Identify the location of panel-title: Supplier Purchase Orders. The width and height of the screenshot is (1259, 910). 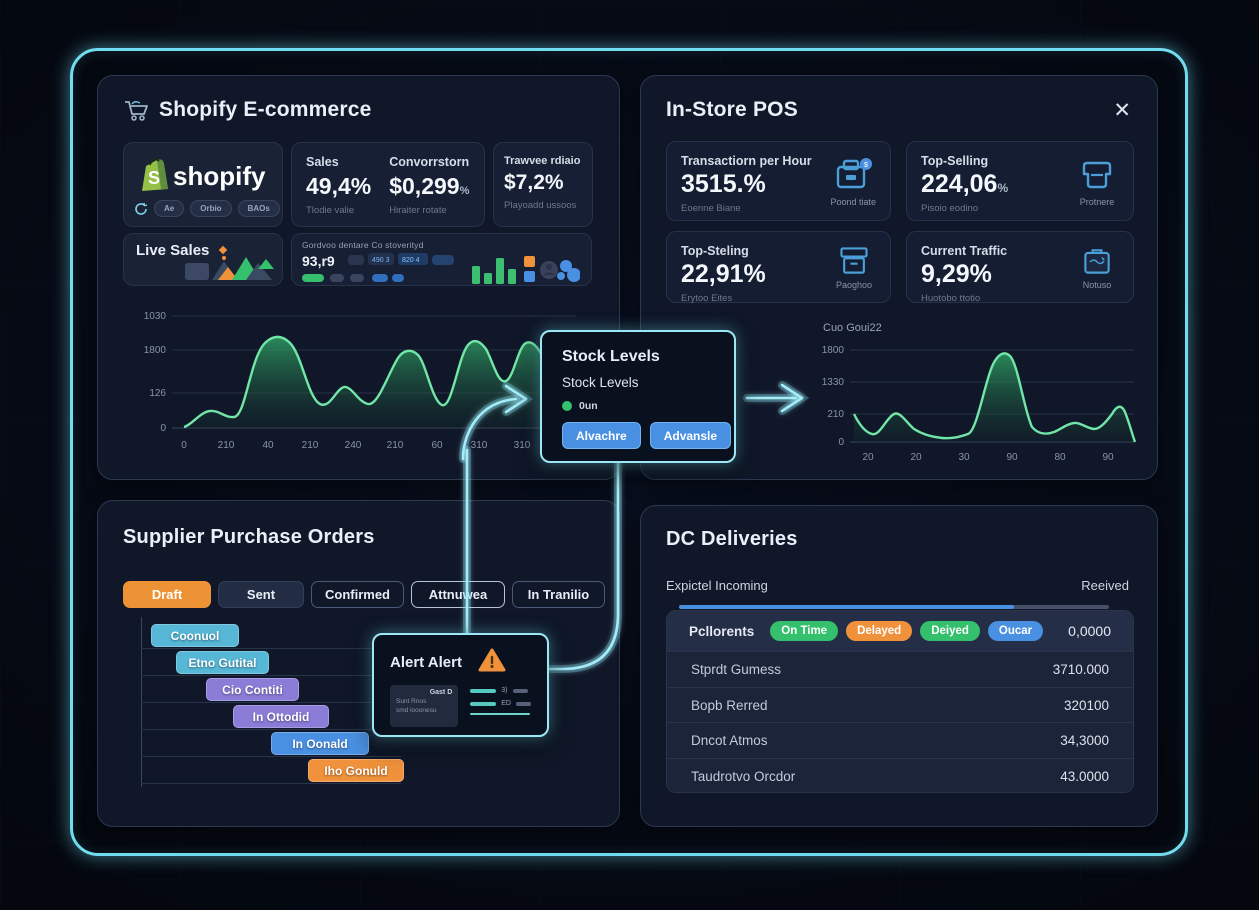
(249, 537).